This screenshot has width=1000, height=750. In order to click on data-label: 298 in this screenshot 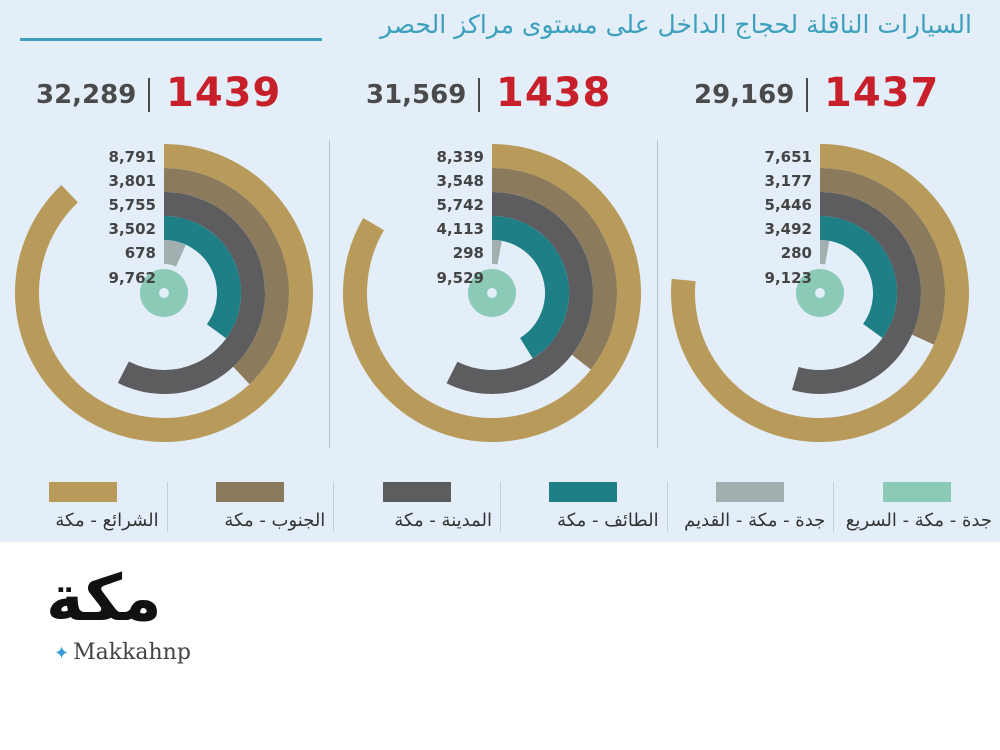, I will do `click(468, 253)`.